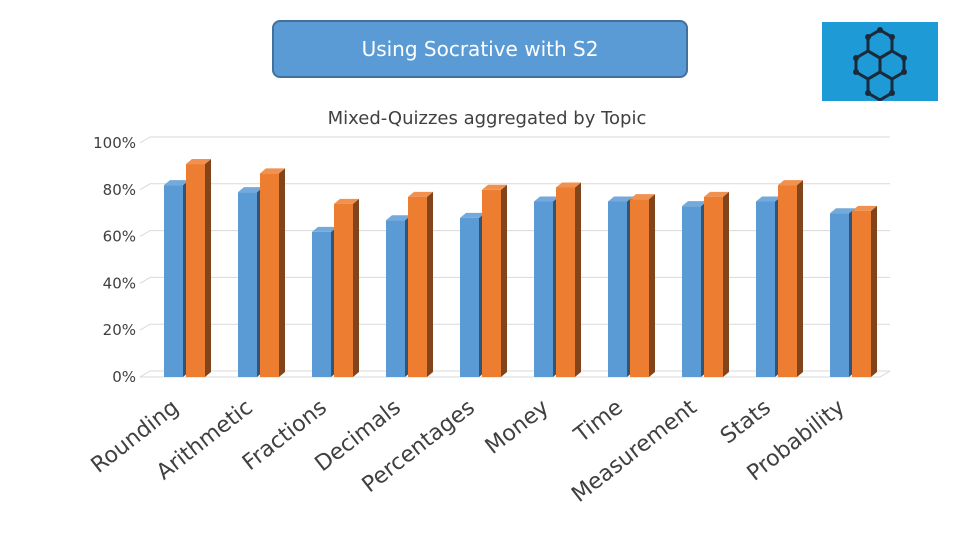  Describe the element at coordinates (746, 422) in the screenshot. I see `x-tick-label: Stats` at that location.